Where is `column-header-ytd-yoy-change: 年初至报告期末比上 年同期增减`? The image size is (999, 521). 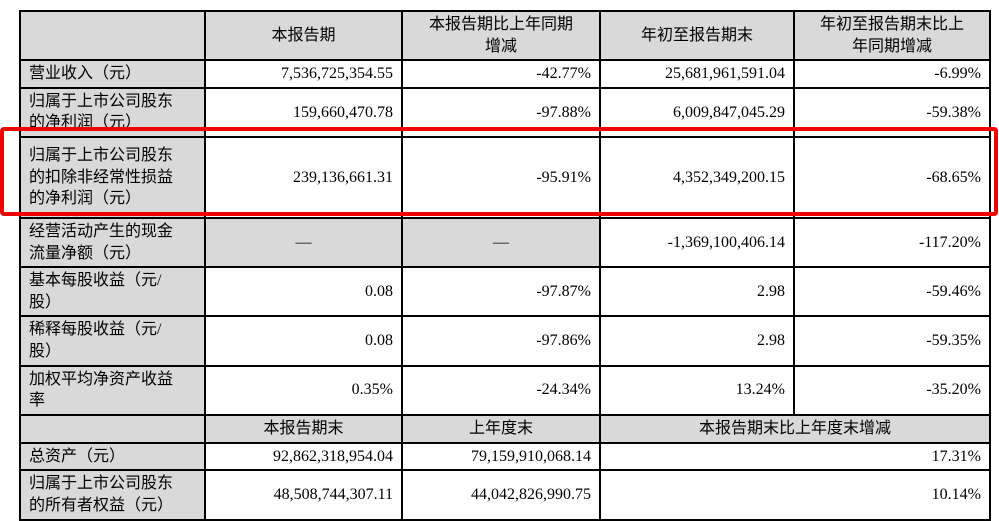
column-header-ytd-yoy-change: 年初至报告期末比上 年同期增减 is located at coordinates (892, 35).